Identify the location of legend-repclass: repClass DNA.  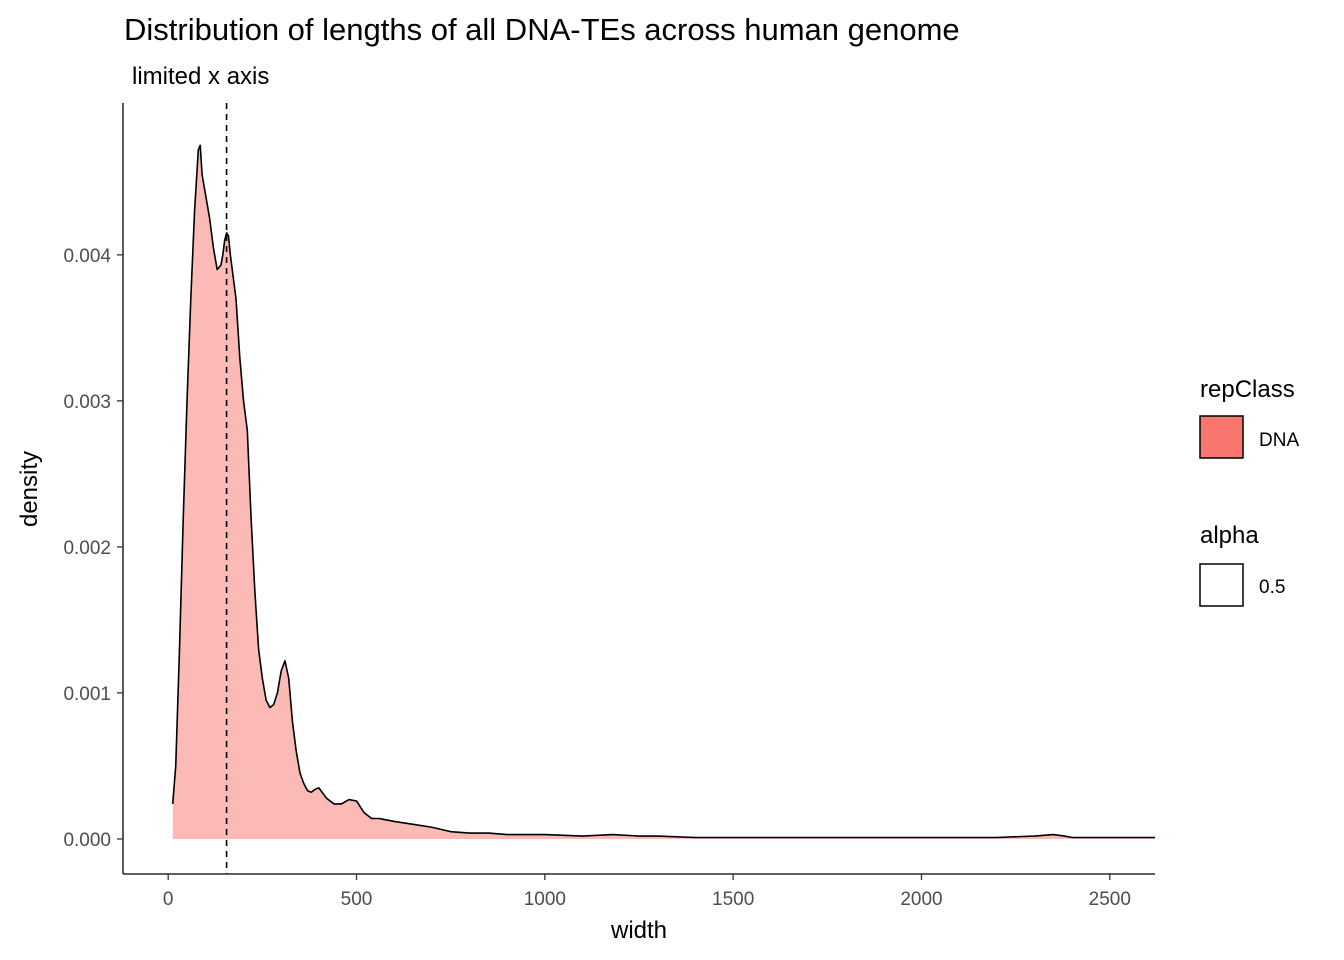
(1249, 417).